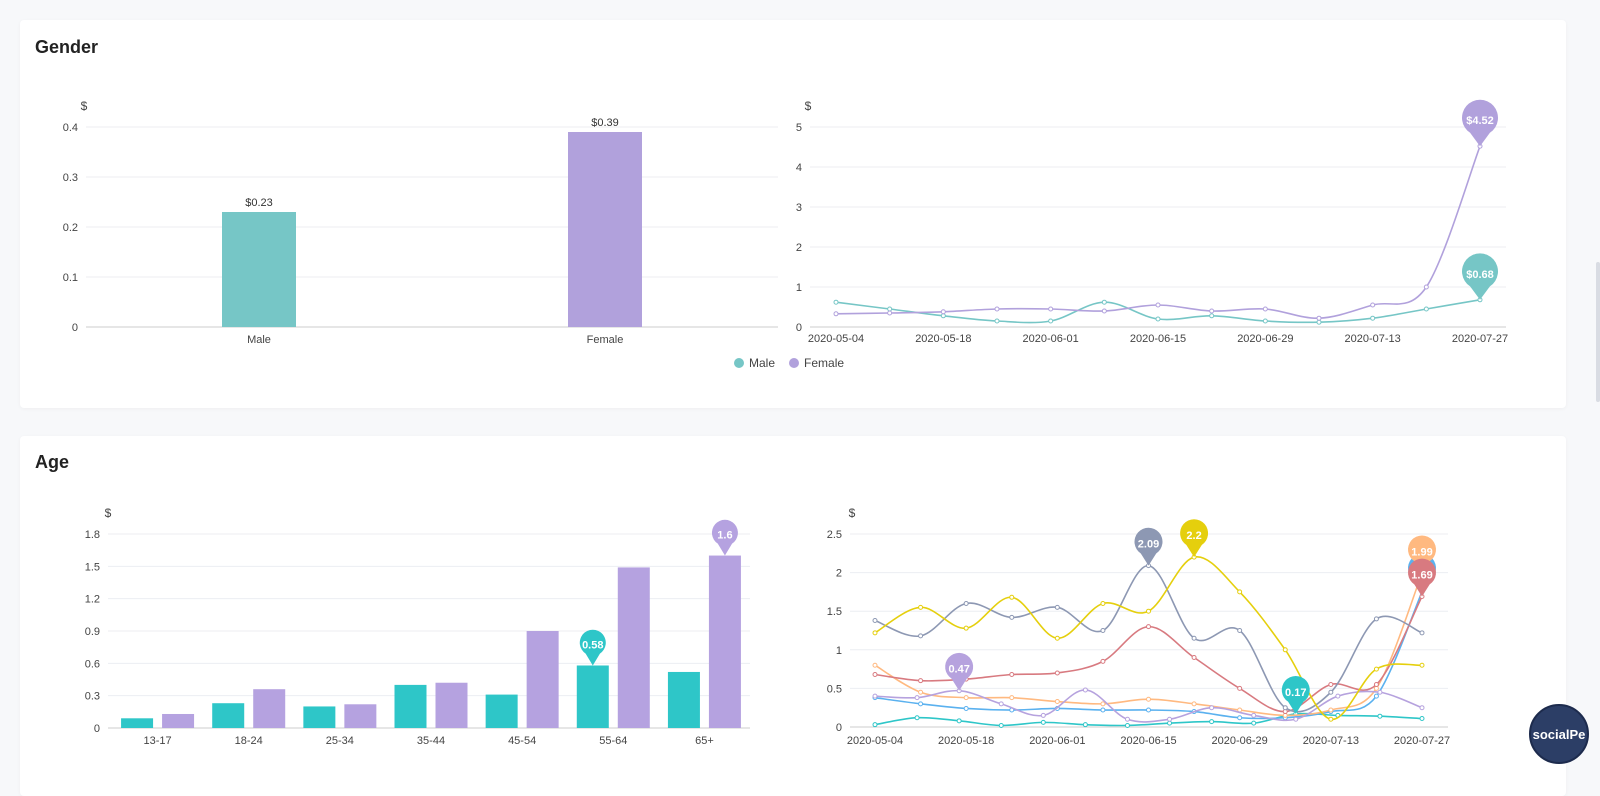 The width and height of the screenshot is (1600, 796). Describe the element at coordinates (816, 363) in the screenshot. I see `legend-item-female: Female` at that location.